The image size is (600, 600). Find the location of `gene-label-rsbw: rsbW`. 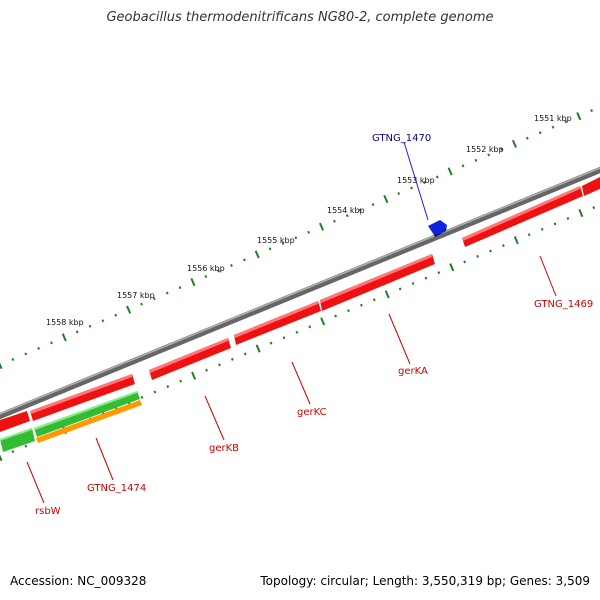

gene-label-rsbw: rsbW is located at coordinates (48, 511).